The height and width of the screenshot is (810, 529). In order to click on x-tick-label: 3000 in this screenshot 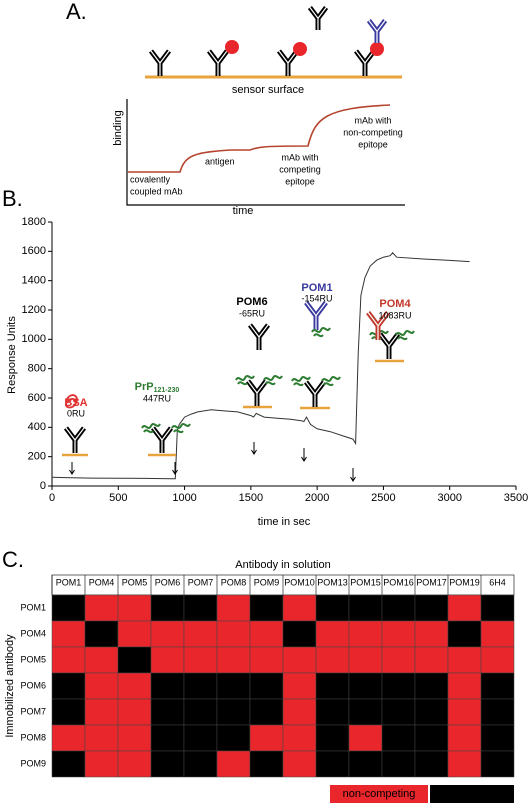, I will do `click(449, 498)`.